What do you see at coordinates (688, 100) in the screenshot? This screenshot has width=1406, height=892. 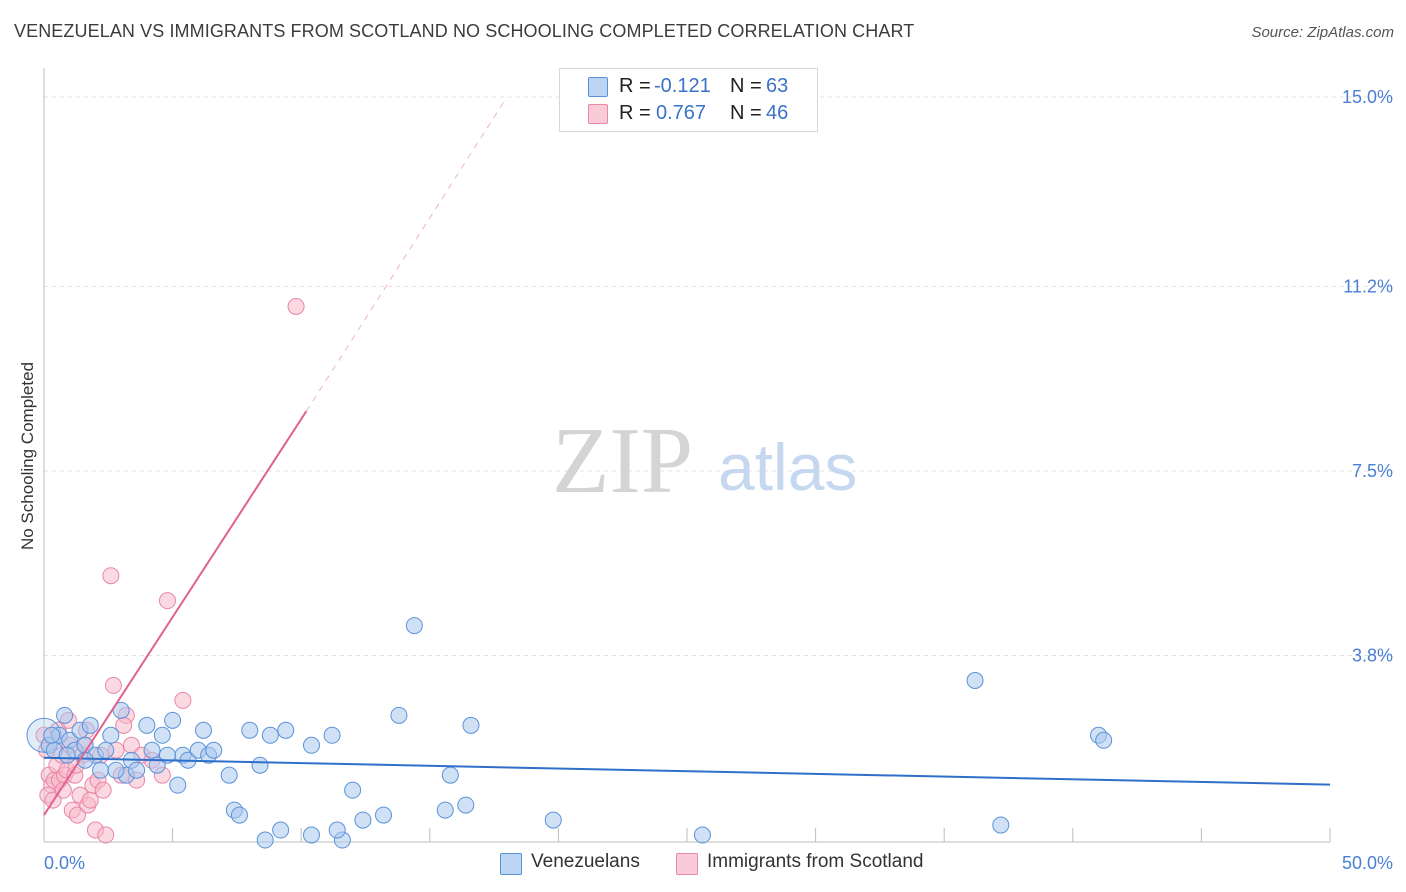 I see `correlation-legend: R = -0.121 N = 63 R = 0.767 N = 46` at bounding box center [688, 100].